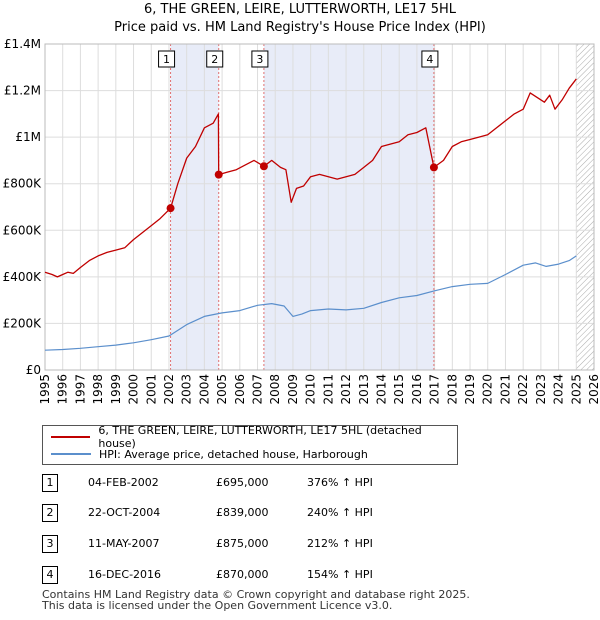 Image resolution: width=600 pixels, height=620 pixels. What do you see at coordinates (33, 370) in the screenshot?
I see `y-tick-label: £0` at bounding box center [33, 370].